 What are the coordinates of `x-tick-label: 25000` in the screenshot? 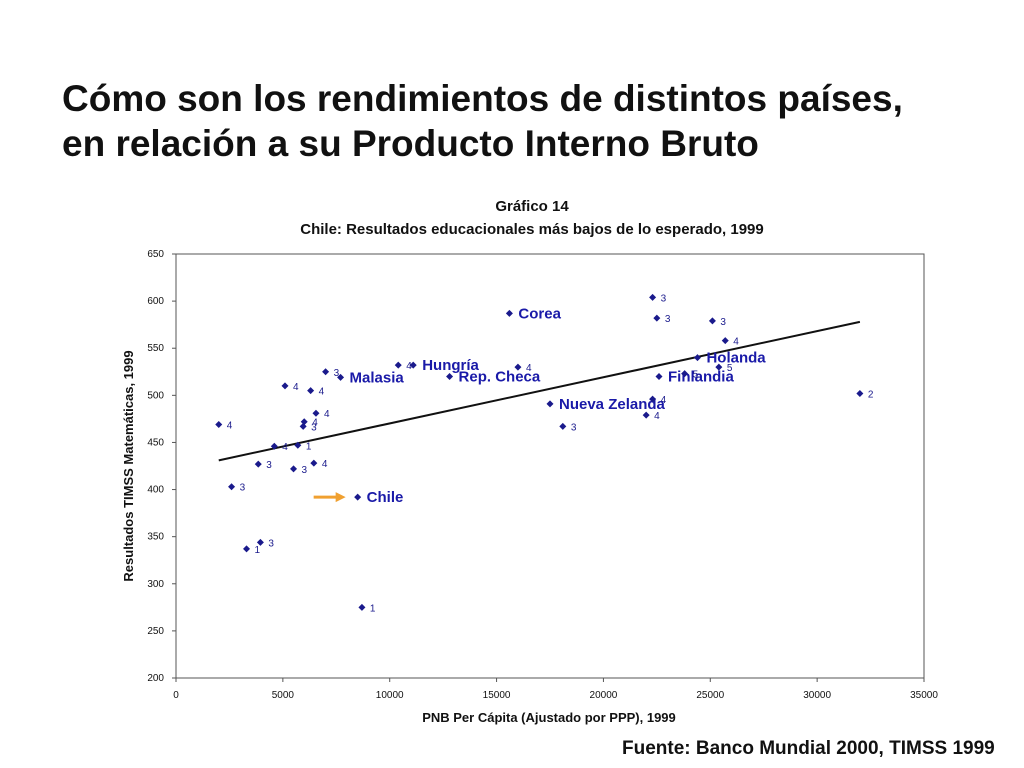 It's located at (710, 695).